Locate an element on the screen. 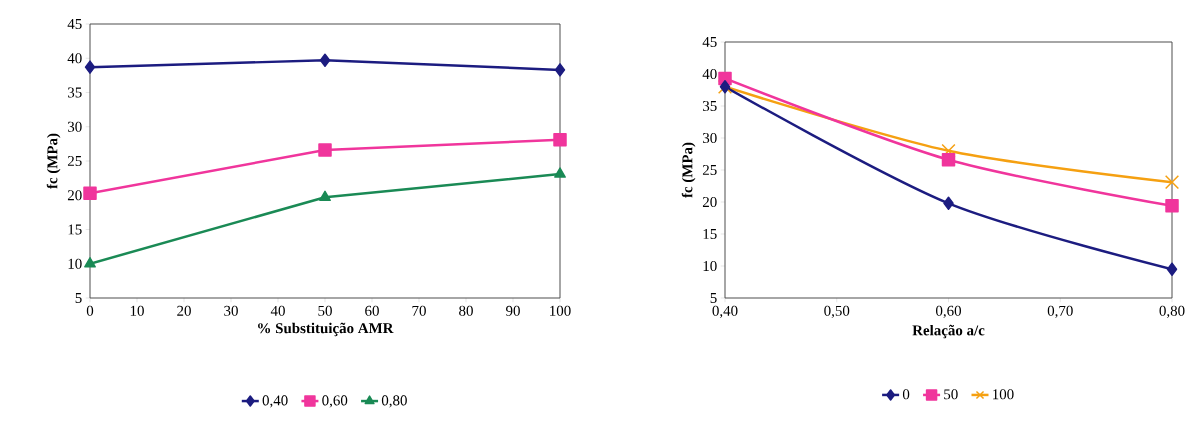 The width and height of the screenshot is (1197, 435). x-tick-label: 60 is located at coordinates (372, 310).